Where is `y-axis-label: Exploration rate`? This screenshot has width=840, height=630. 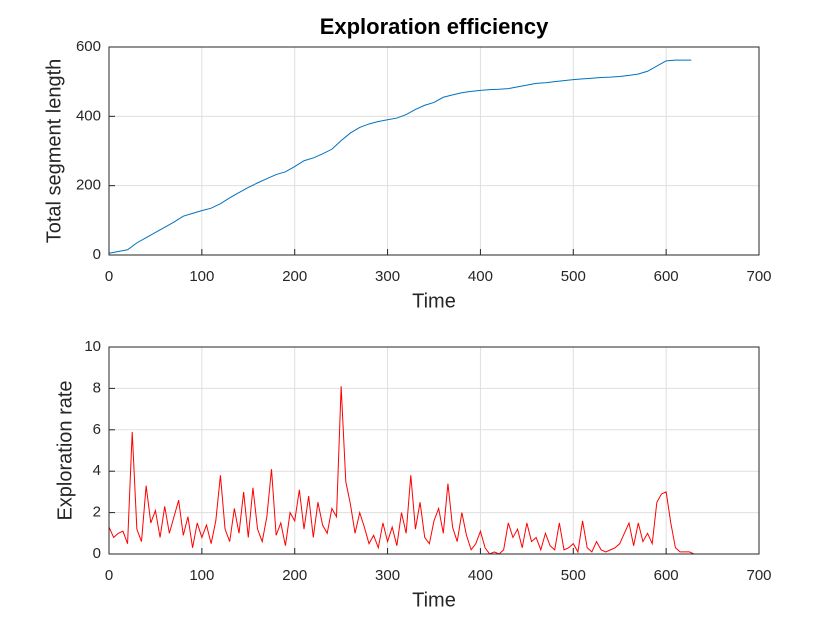 y-axis-label: Exploration rate is located at coordinates (65, 450).